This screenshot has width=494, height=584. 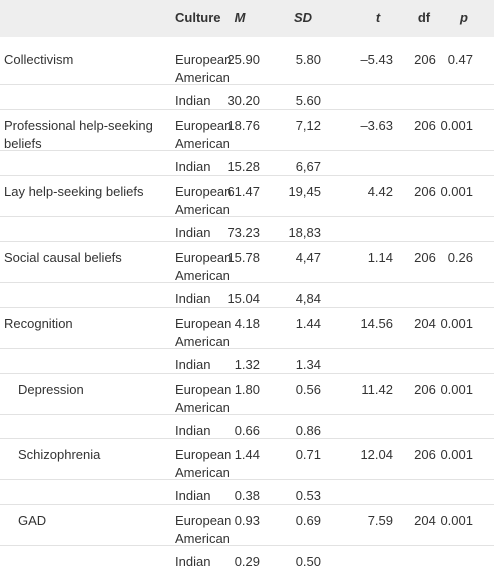 What do you see at coordinates (243, 232) in the screenshot?
I see `value-cell: 73.23` at bounding box center [243, 232].